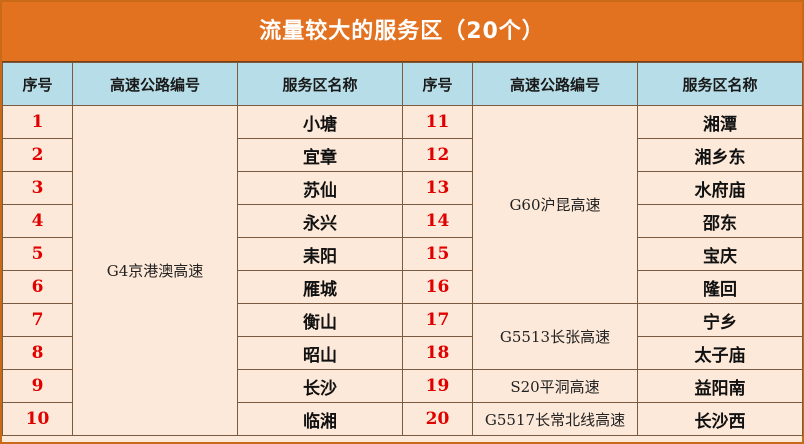 The width and height of the screenshot is (804, 444). What do you see at coordinates (37, 419) in the screenshot?
I see `seq-cell: 10` at bounding box center [37, 419].